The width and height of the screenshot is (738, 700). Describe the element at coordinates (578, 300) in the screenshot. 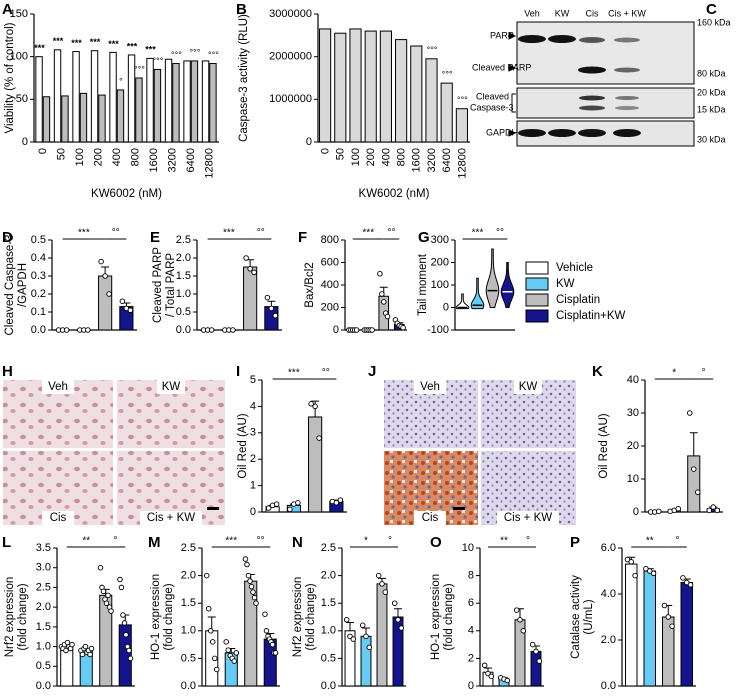

I see `legend-label: Cisplatin` at that location.